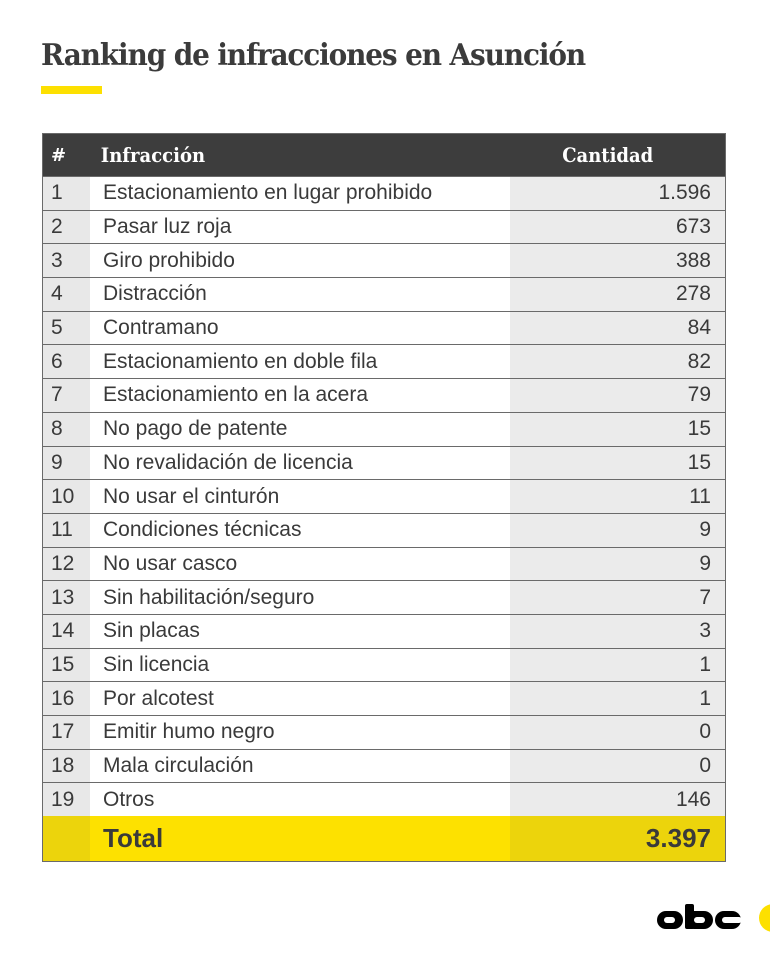 This screenshot has height=964, width=770. I want to click on table-row: 18 Mala circulación 0, so click(384, 765).